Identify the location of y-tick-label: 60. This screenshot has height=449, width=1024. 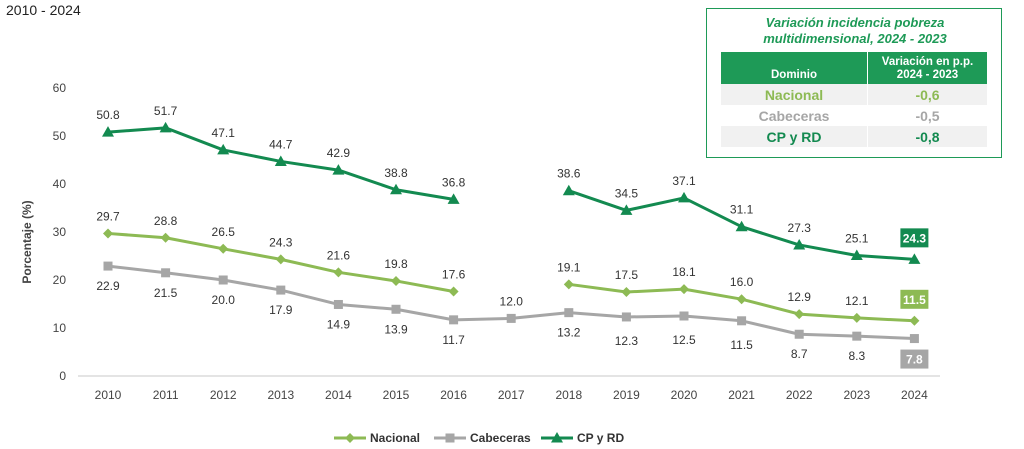
(60, 88).